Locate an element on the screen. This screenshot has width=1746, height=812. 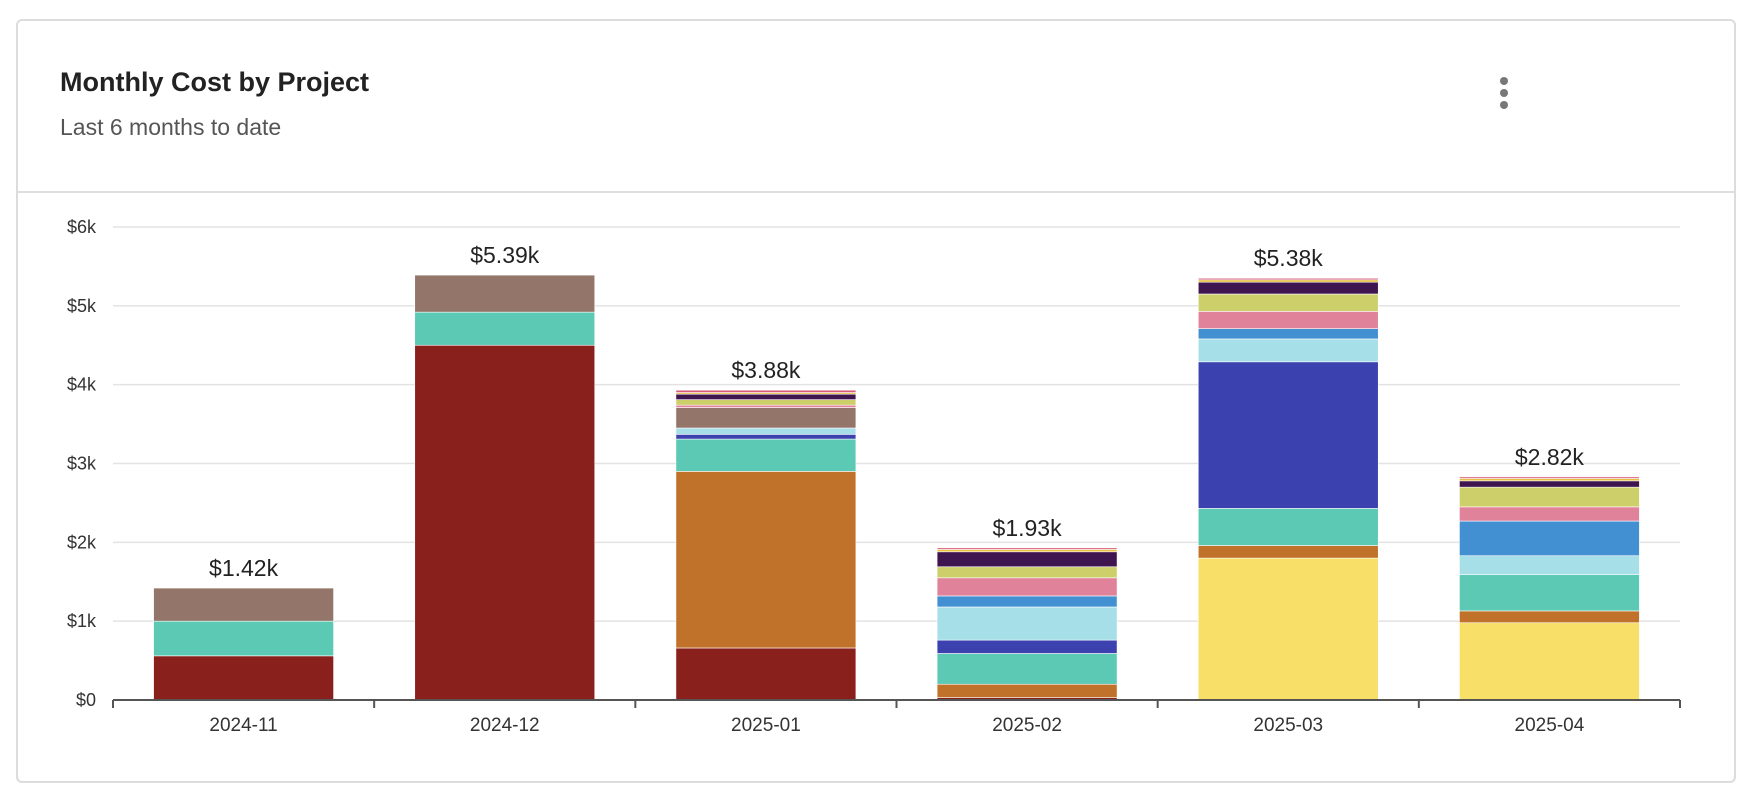
x-tick-label: 2024-11 is located at coordinates (243, 725).